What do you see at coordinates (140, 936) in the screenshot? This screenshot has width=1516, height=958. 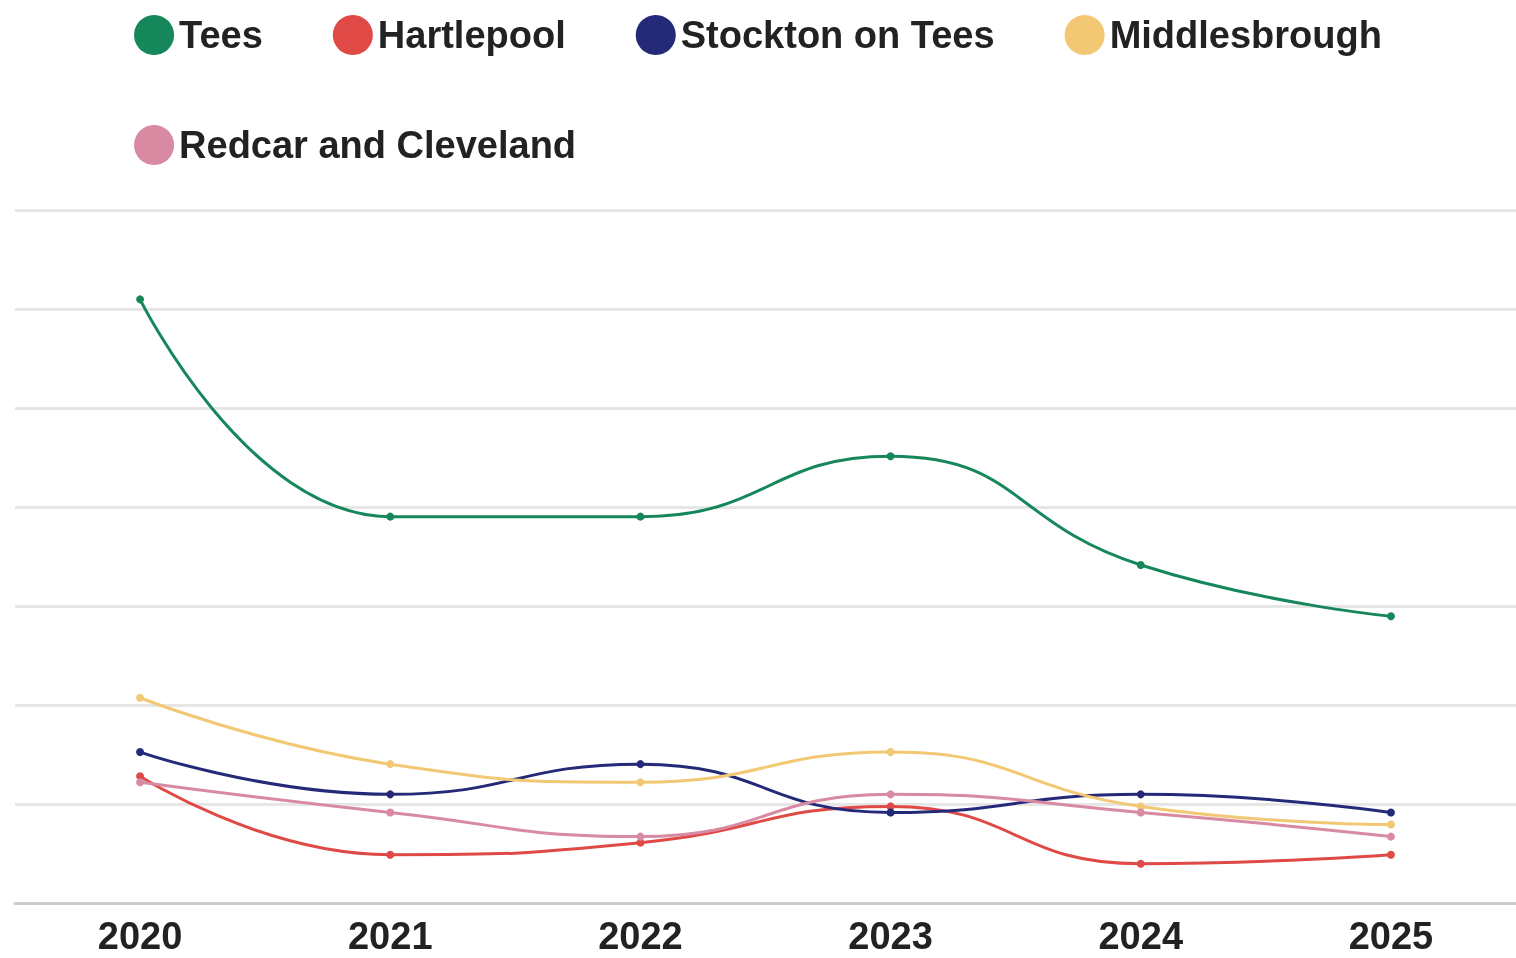 I see `x-tick-label: 2020` at bounding box center [140, 936].